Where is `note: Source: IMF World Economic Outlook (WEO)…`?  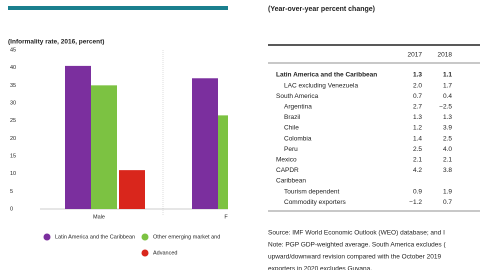
note: Source: IMF World Economic Outlook (WEO)… is located at coordinates (356, 233).